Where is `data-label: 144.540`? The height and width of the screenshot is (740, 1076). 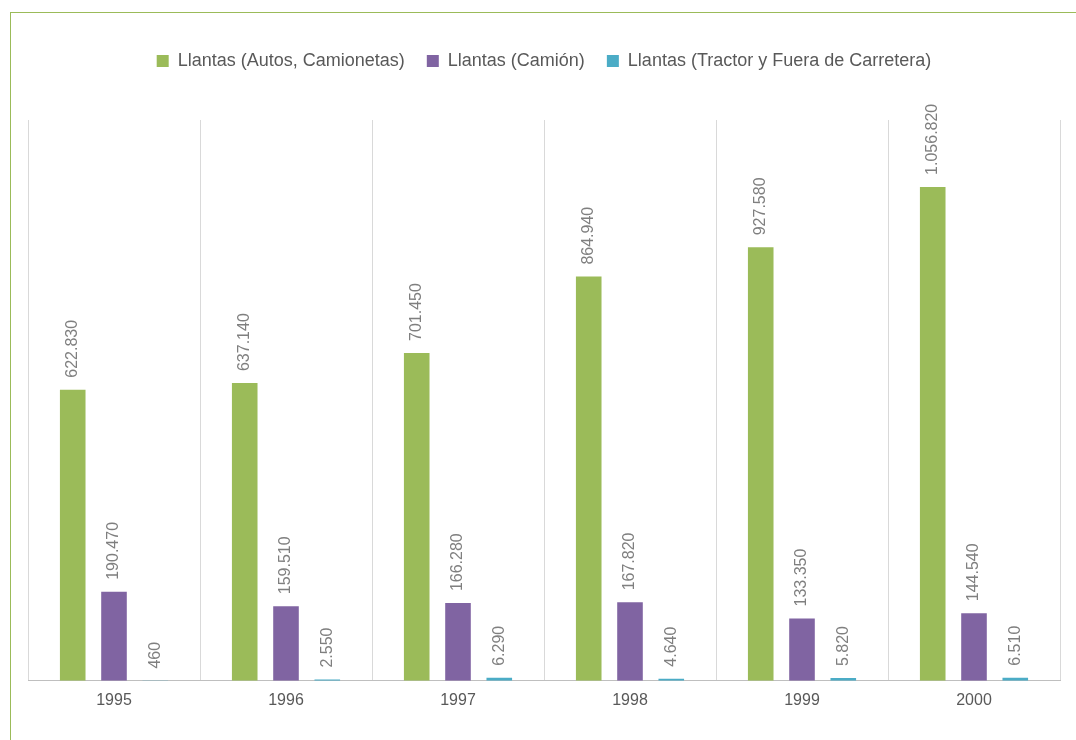
data-label: 144.540 is located at coordinates (973, 572).